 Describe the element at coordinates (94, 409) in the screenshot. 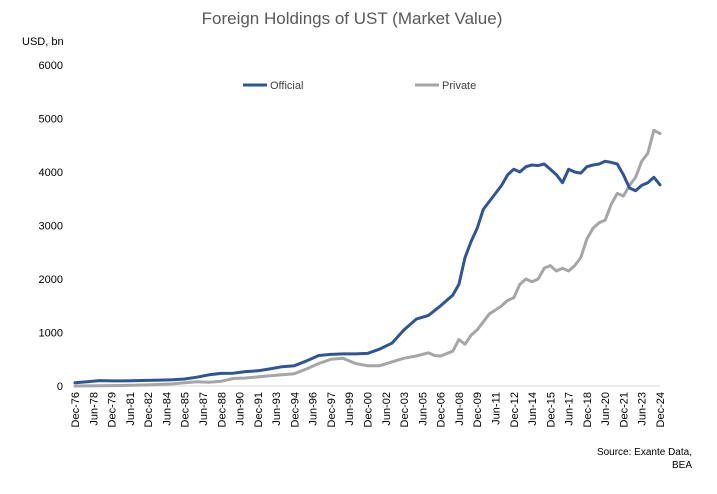

I see `x-tick-label: Jun-78` at that location.